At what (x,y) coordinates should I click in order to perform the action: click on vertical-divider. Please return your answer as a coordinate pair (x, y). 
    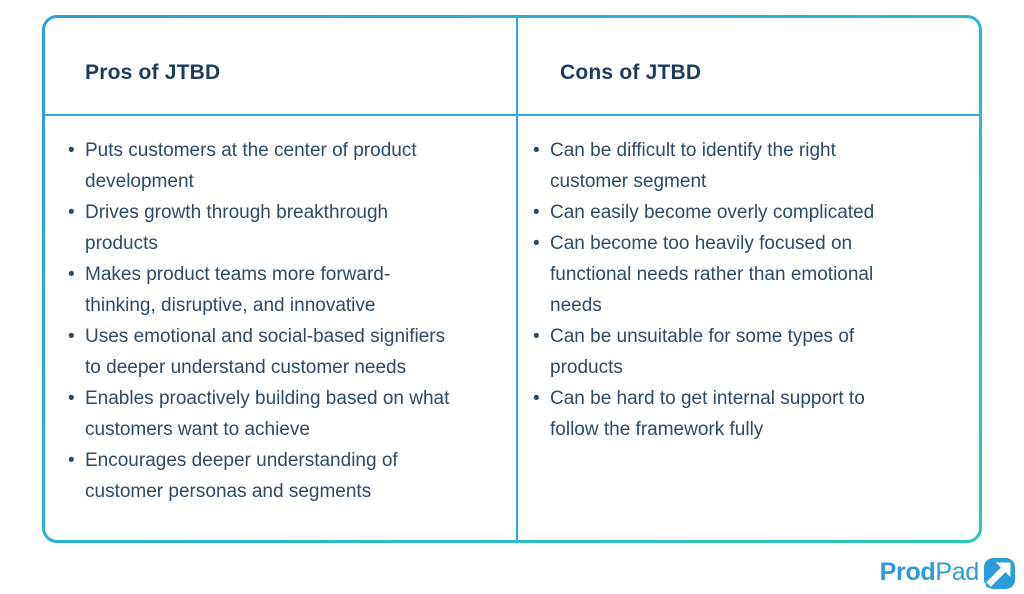
    Looking at the image, I should click on (517, 279).